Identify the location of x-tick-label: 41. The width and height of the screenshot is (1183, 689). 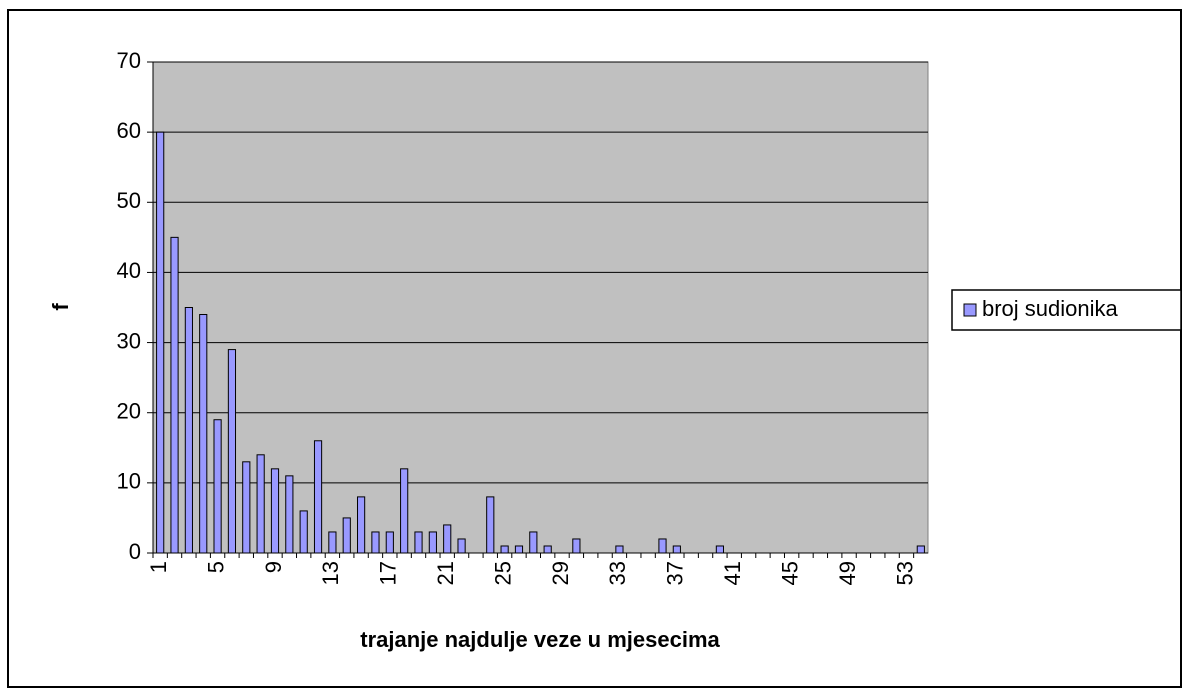
(732, 573).